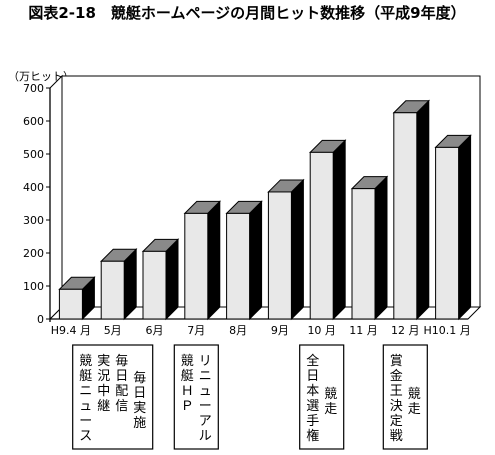  Describe the element at coordinates (33, 253) in the screenshot. I see `y-tick-label: 200` at that location.